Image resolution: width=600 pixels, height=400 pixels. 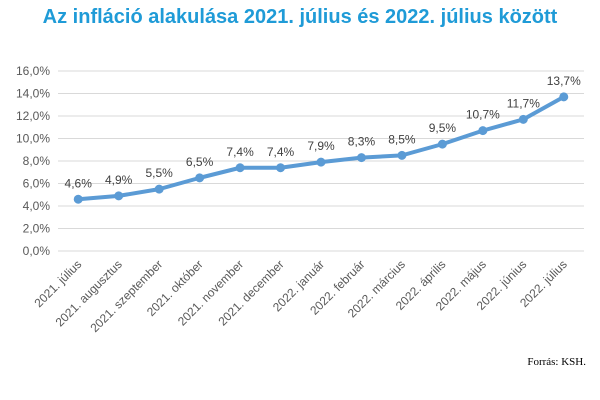 What do you see at coordinates (200, 162) in the screenshot?
I see `data-label: 6,5%` at bounding box center [200, 162].